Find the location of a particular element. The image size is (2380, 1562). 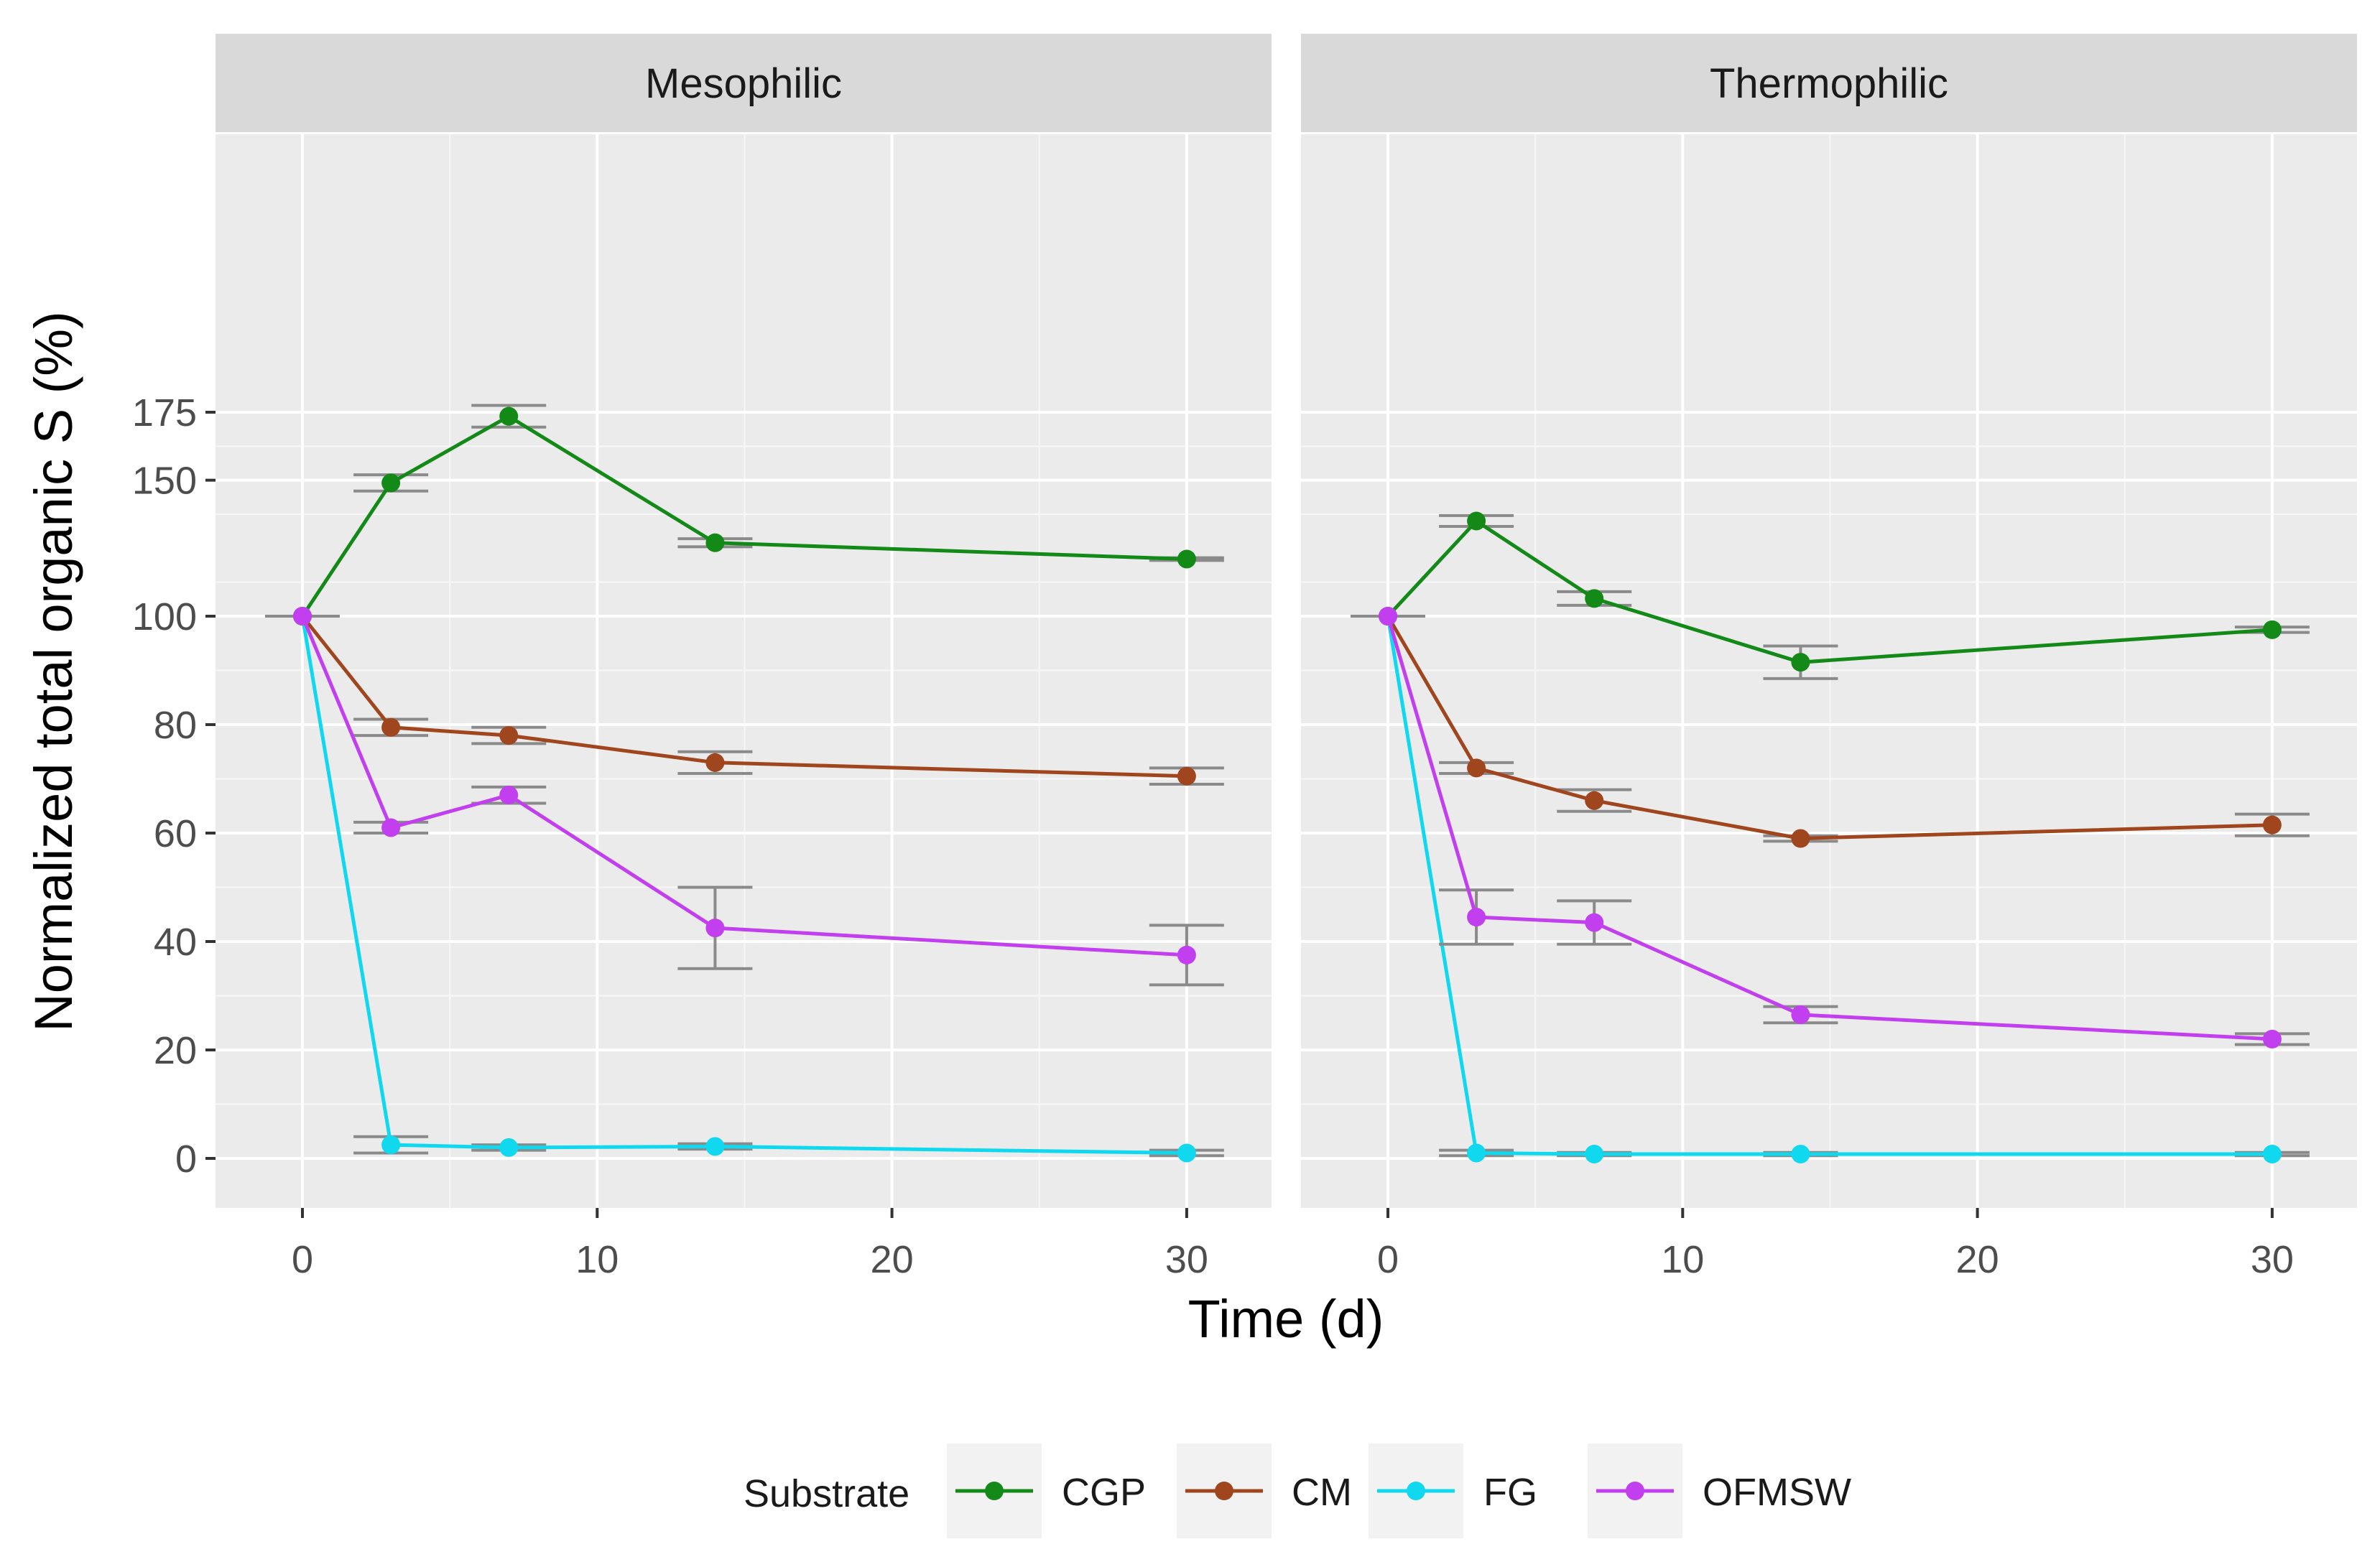

panel-title-thermophilic: Thermophilic is located at coordinates (1829, 83).